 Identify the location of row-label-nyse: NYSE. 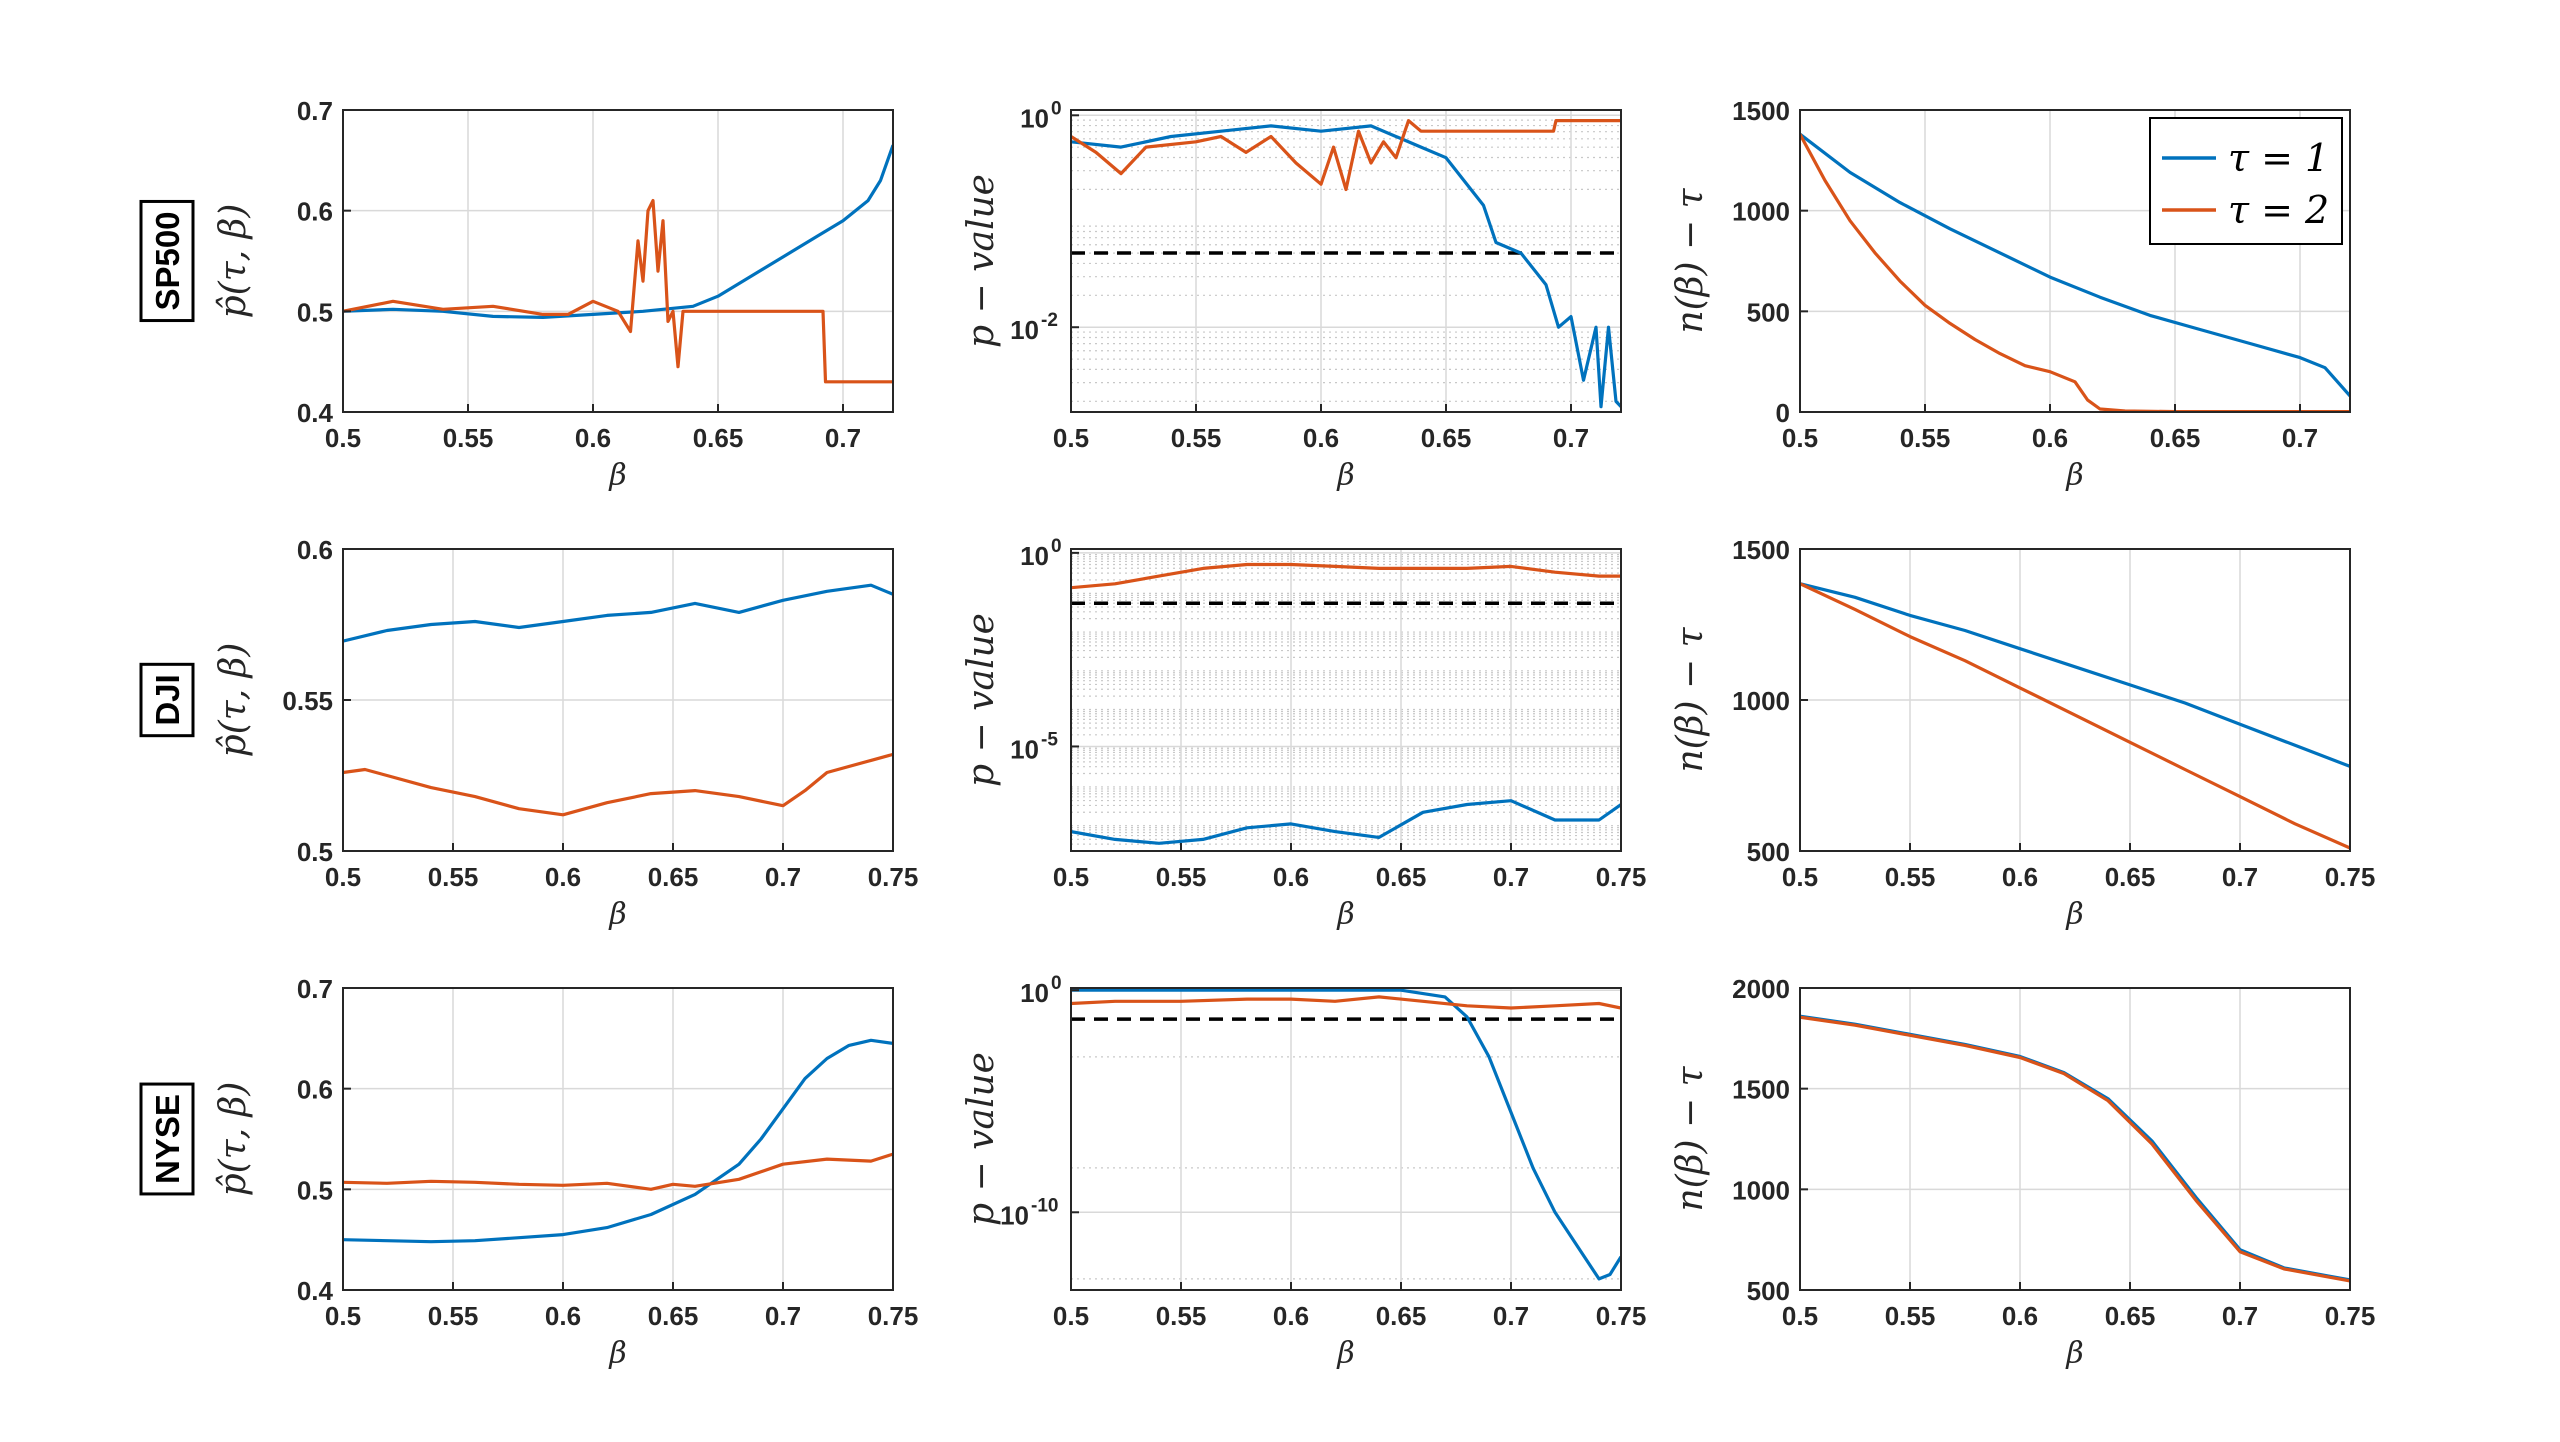
(167, 1139).